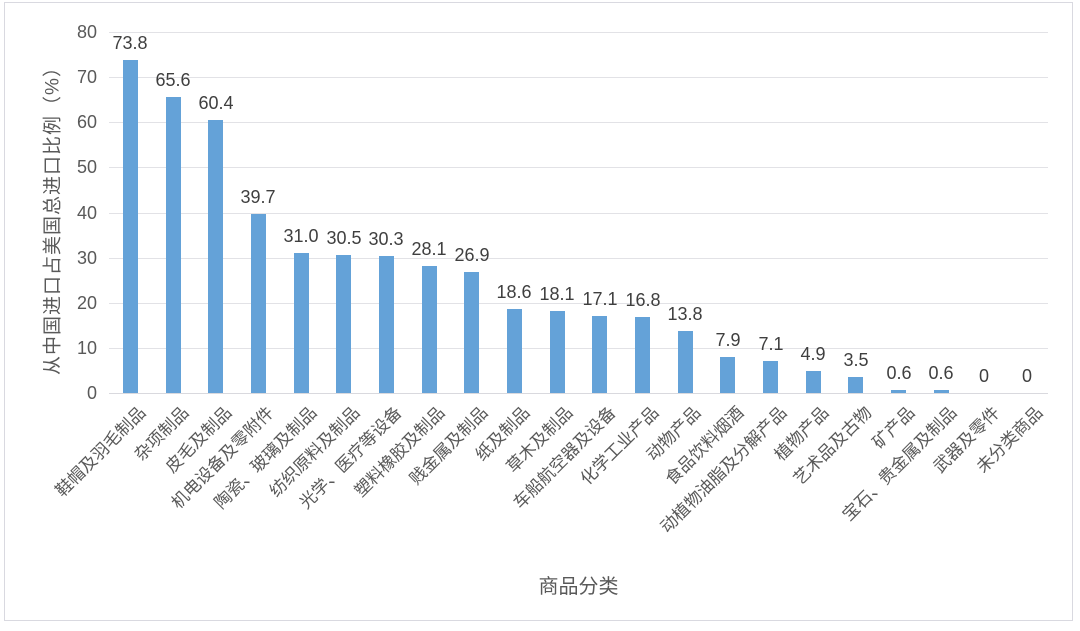 Image resolution: width=1080 pixels, height=631 pixels. What do you see at coordinates (643, 300) in the screenshot?
I see `bar-value-label: 16.8` at bounding box center [643, 300].